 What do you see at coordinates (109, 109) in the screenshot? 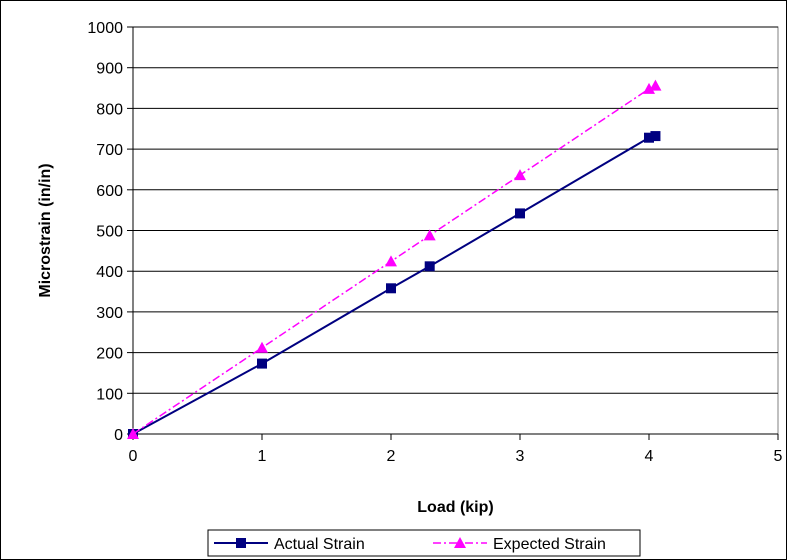
I see `y-tick-label: 800` at bounding box center [109, 109].